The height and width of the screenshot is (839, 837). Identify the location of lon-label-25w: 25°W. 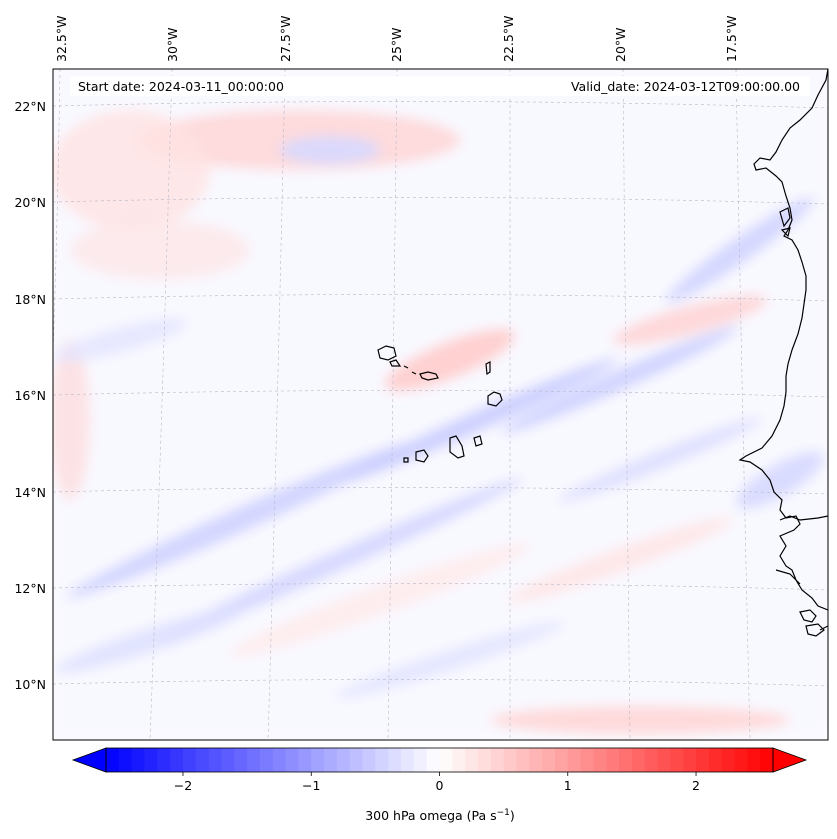
(396, 44).